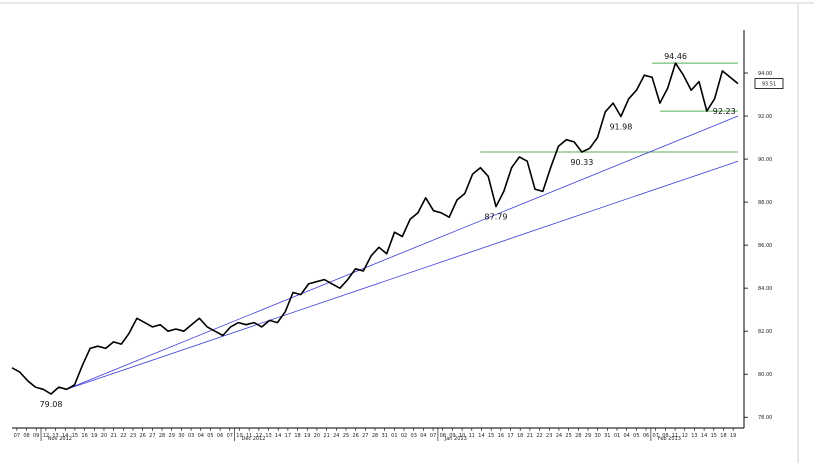 This screenshot has height=467, width=814. I want to click on y-tick-label: 92.00, so click(765, 117).